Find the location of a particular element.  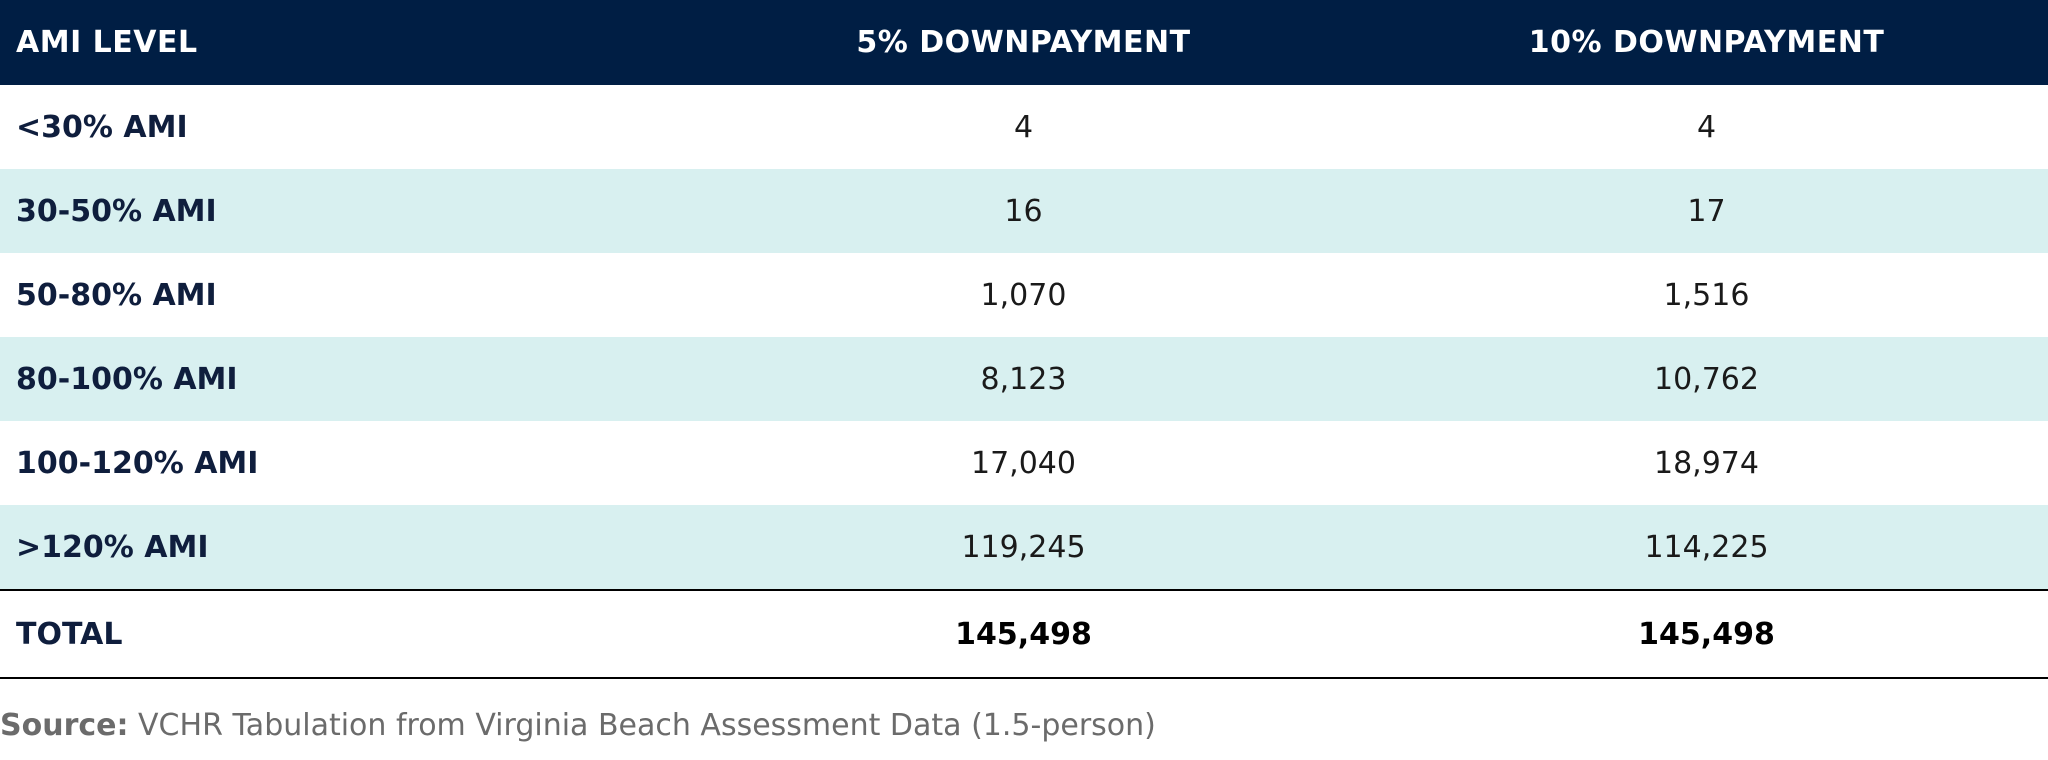

total-10-percent-value: 145,498 is located at coordinates (1706, 634).